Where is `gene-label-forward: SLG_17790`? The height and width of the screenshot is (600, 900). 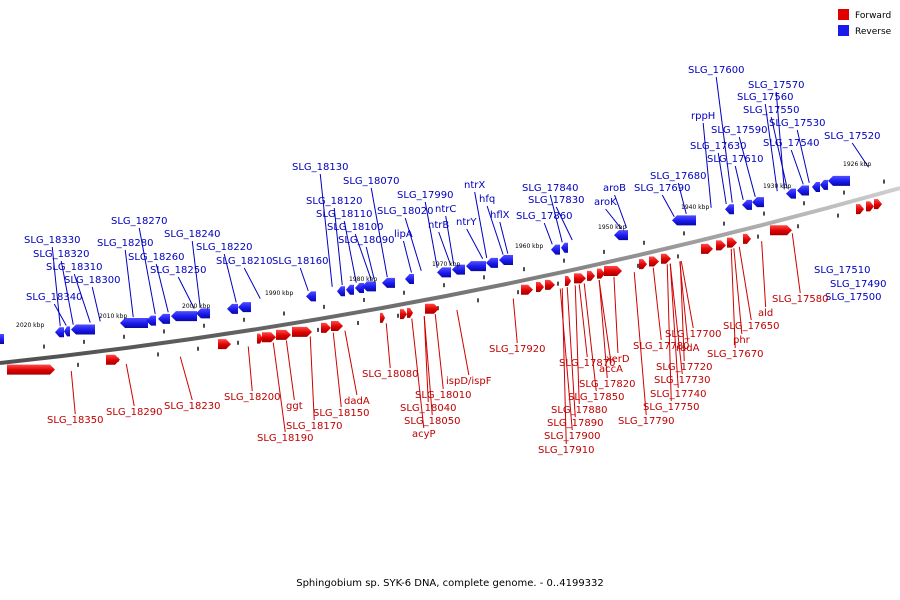
gene-label-forward: SLG_17790 is located at coordinates (646, 421).